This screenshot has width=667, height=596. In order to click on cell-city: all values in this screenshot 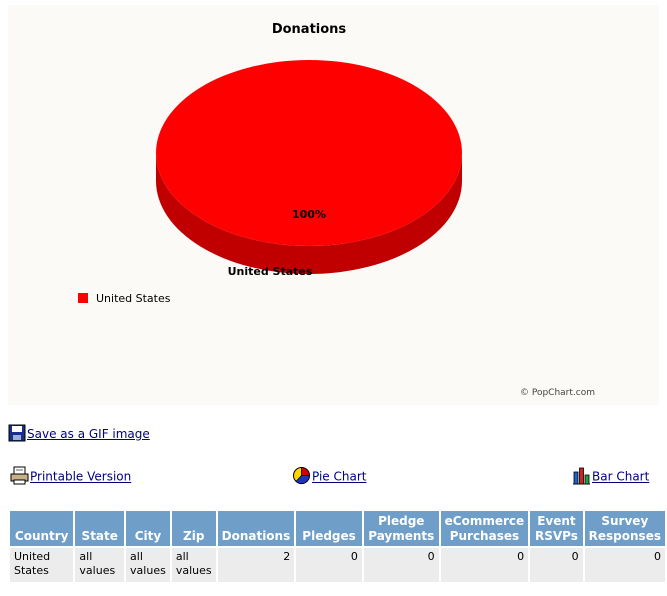, I will do `click(148, 565)`.